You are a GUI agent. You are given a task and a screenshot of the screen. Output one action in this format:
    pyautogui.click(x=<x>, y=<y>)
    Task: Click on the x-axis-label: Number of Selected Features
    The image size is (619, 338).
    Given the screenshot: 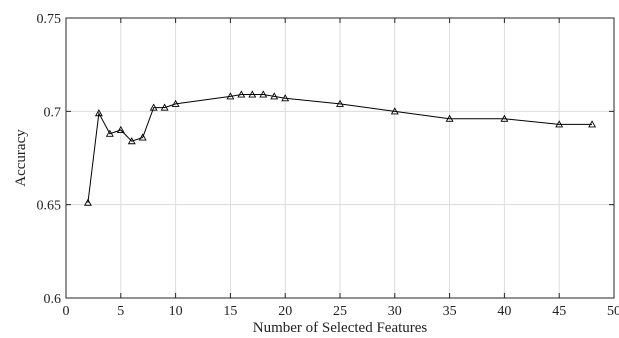 What is the action you would take?
    pyautogui.click(x=340, y=328)
    